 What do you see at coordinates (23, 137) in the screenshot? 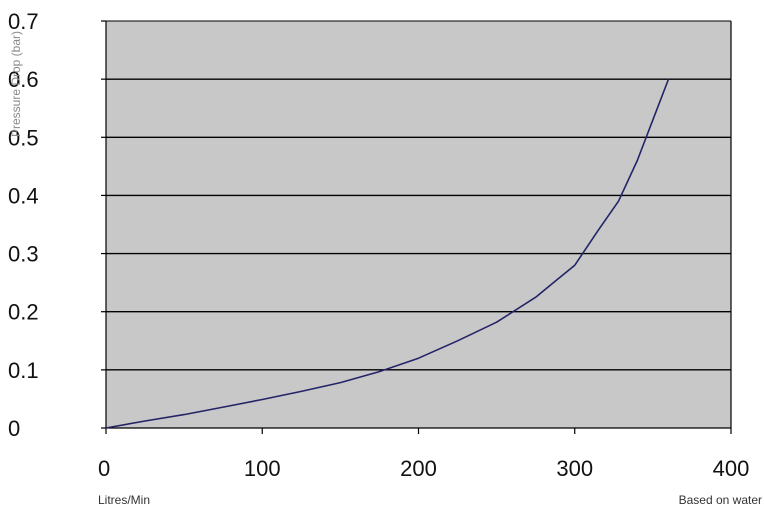
I see `y-tick-label: 0.5` at bounding box center [23, 137].